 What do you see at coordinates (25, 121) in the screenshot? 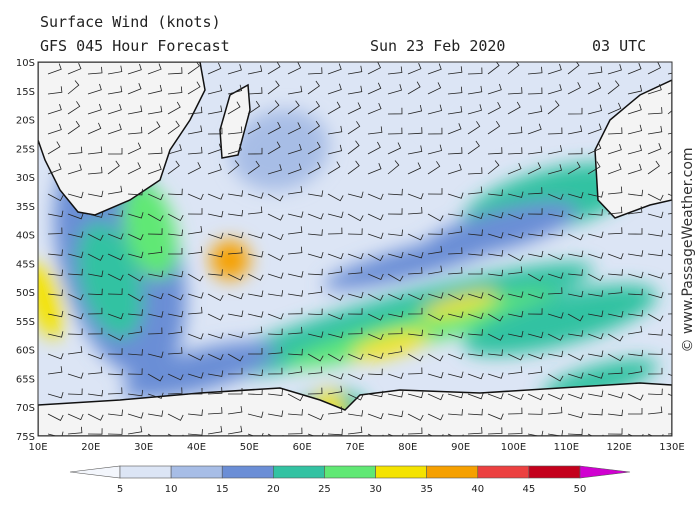
I see `lat-label: 20S` at bounding box center [25, 121].